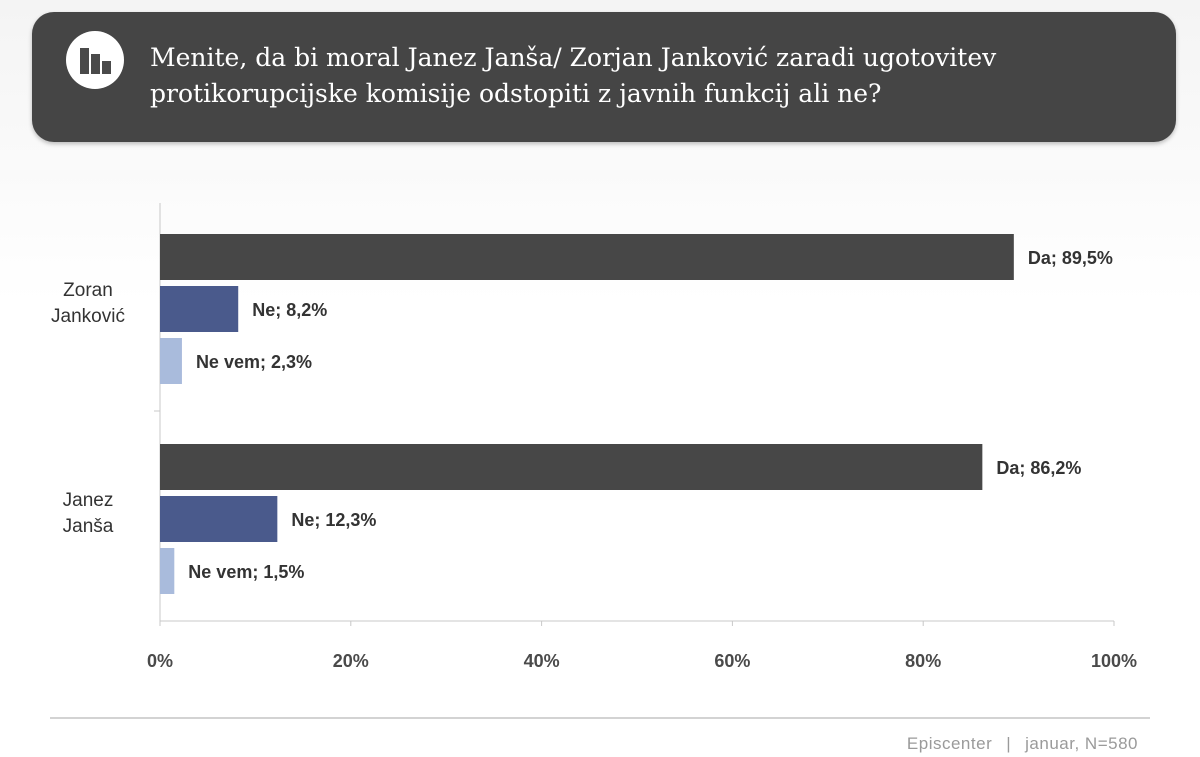  What do you see at coordinates (95, 60) in the screenshot?
I see `bar-chart-icon` at bounding box center [95, 60].